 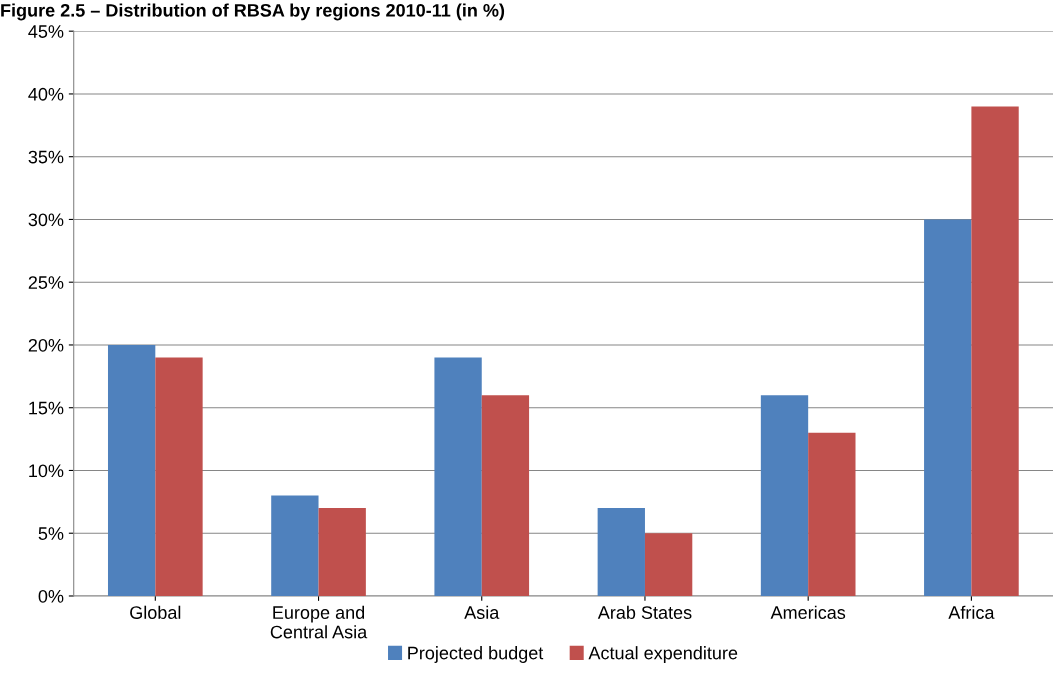 I want to click on y-tick-label: 35%, so click(x=46, y=157).